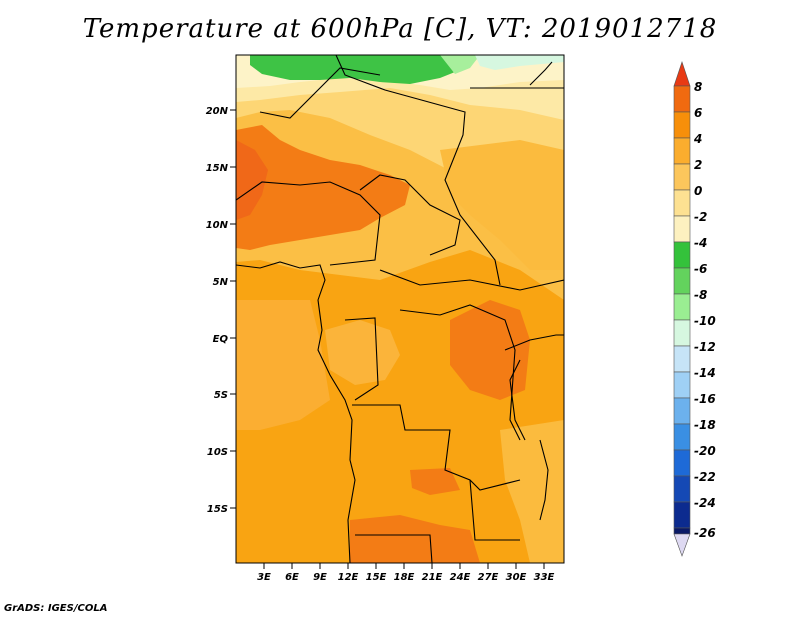  Describe the element at coordinates (436, 447) in the screenshot. I see `border-drc-south` at that location.